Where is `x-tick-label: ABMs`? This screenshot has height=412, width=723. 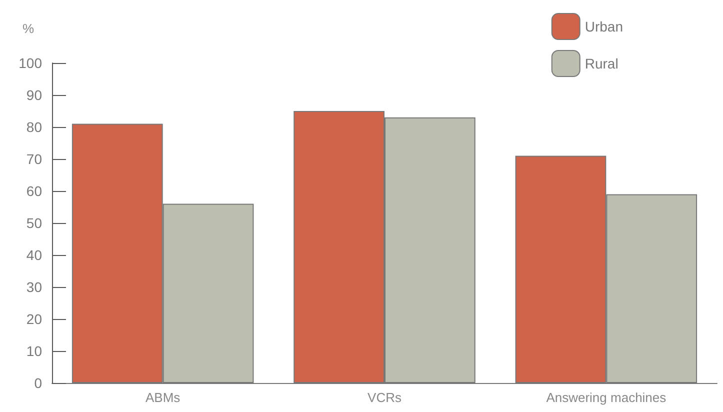 x-tick-label: ABMs is located at coordinates (163, 397).